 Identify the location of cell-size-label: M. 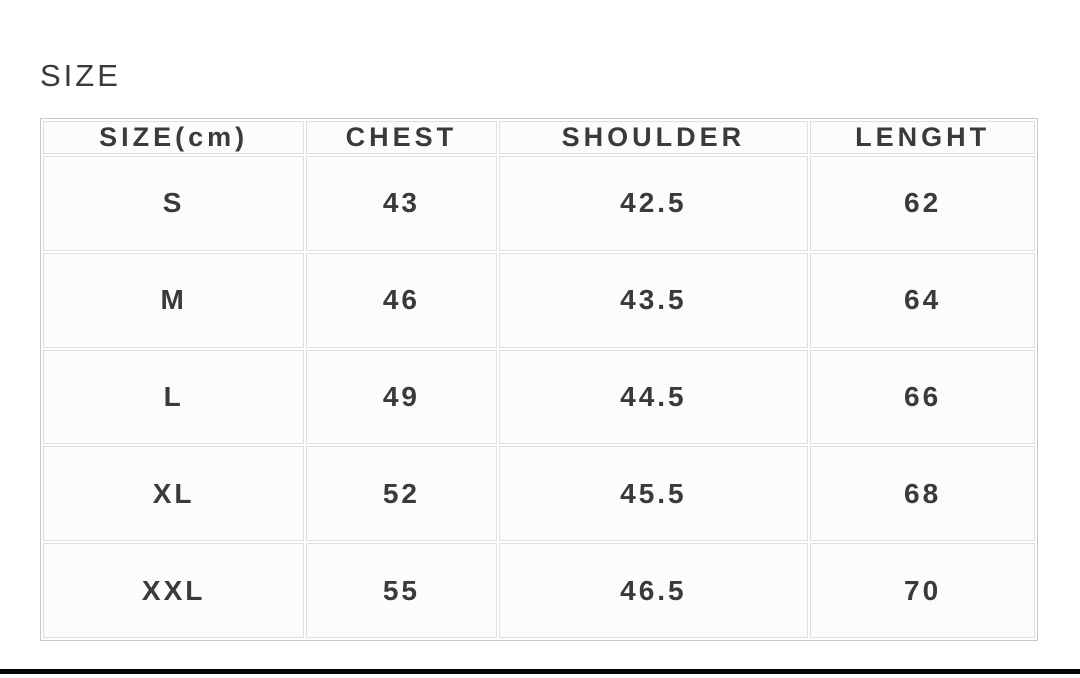
(174, 300).